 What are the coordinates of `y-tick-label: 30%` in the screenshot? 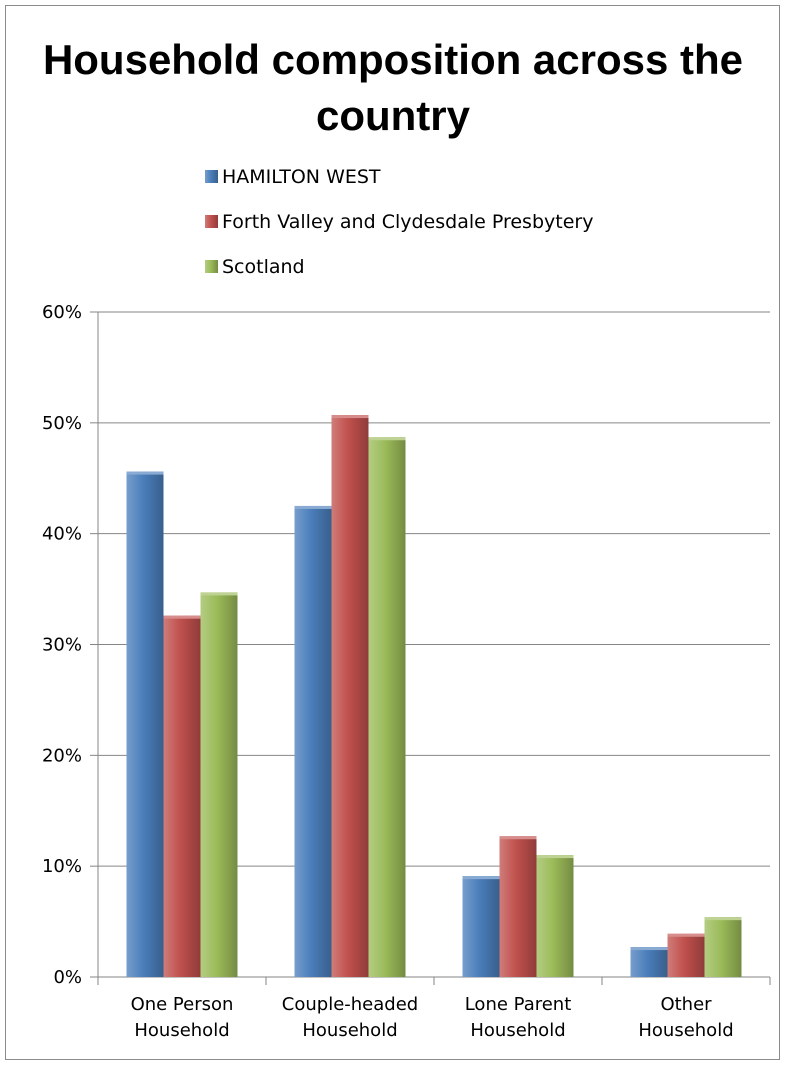 It's located at (62, 645).